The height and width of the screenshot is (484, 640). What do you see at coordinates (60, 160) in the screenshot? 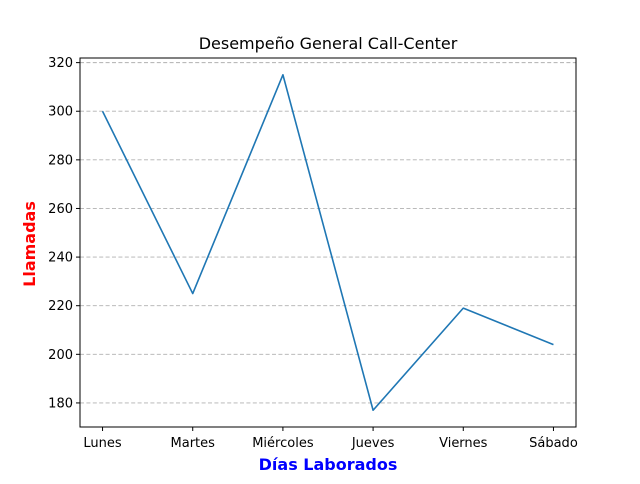
I see `y-tick-label: 280` at bounding box center [60, 160].